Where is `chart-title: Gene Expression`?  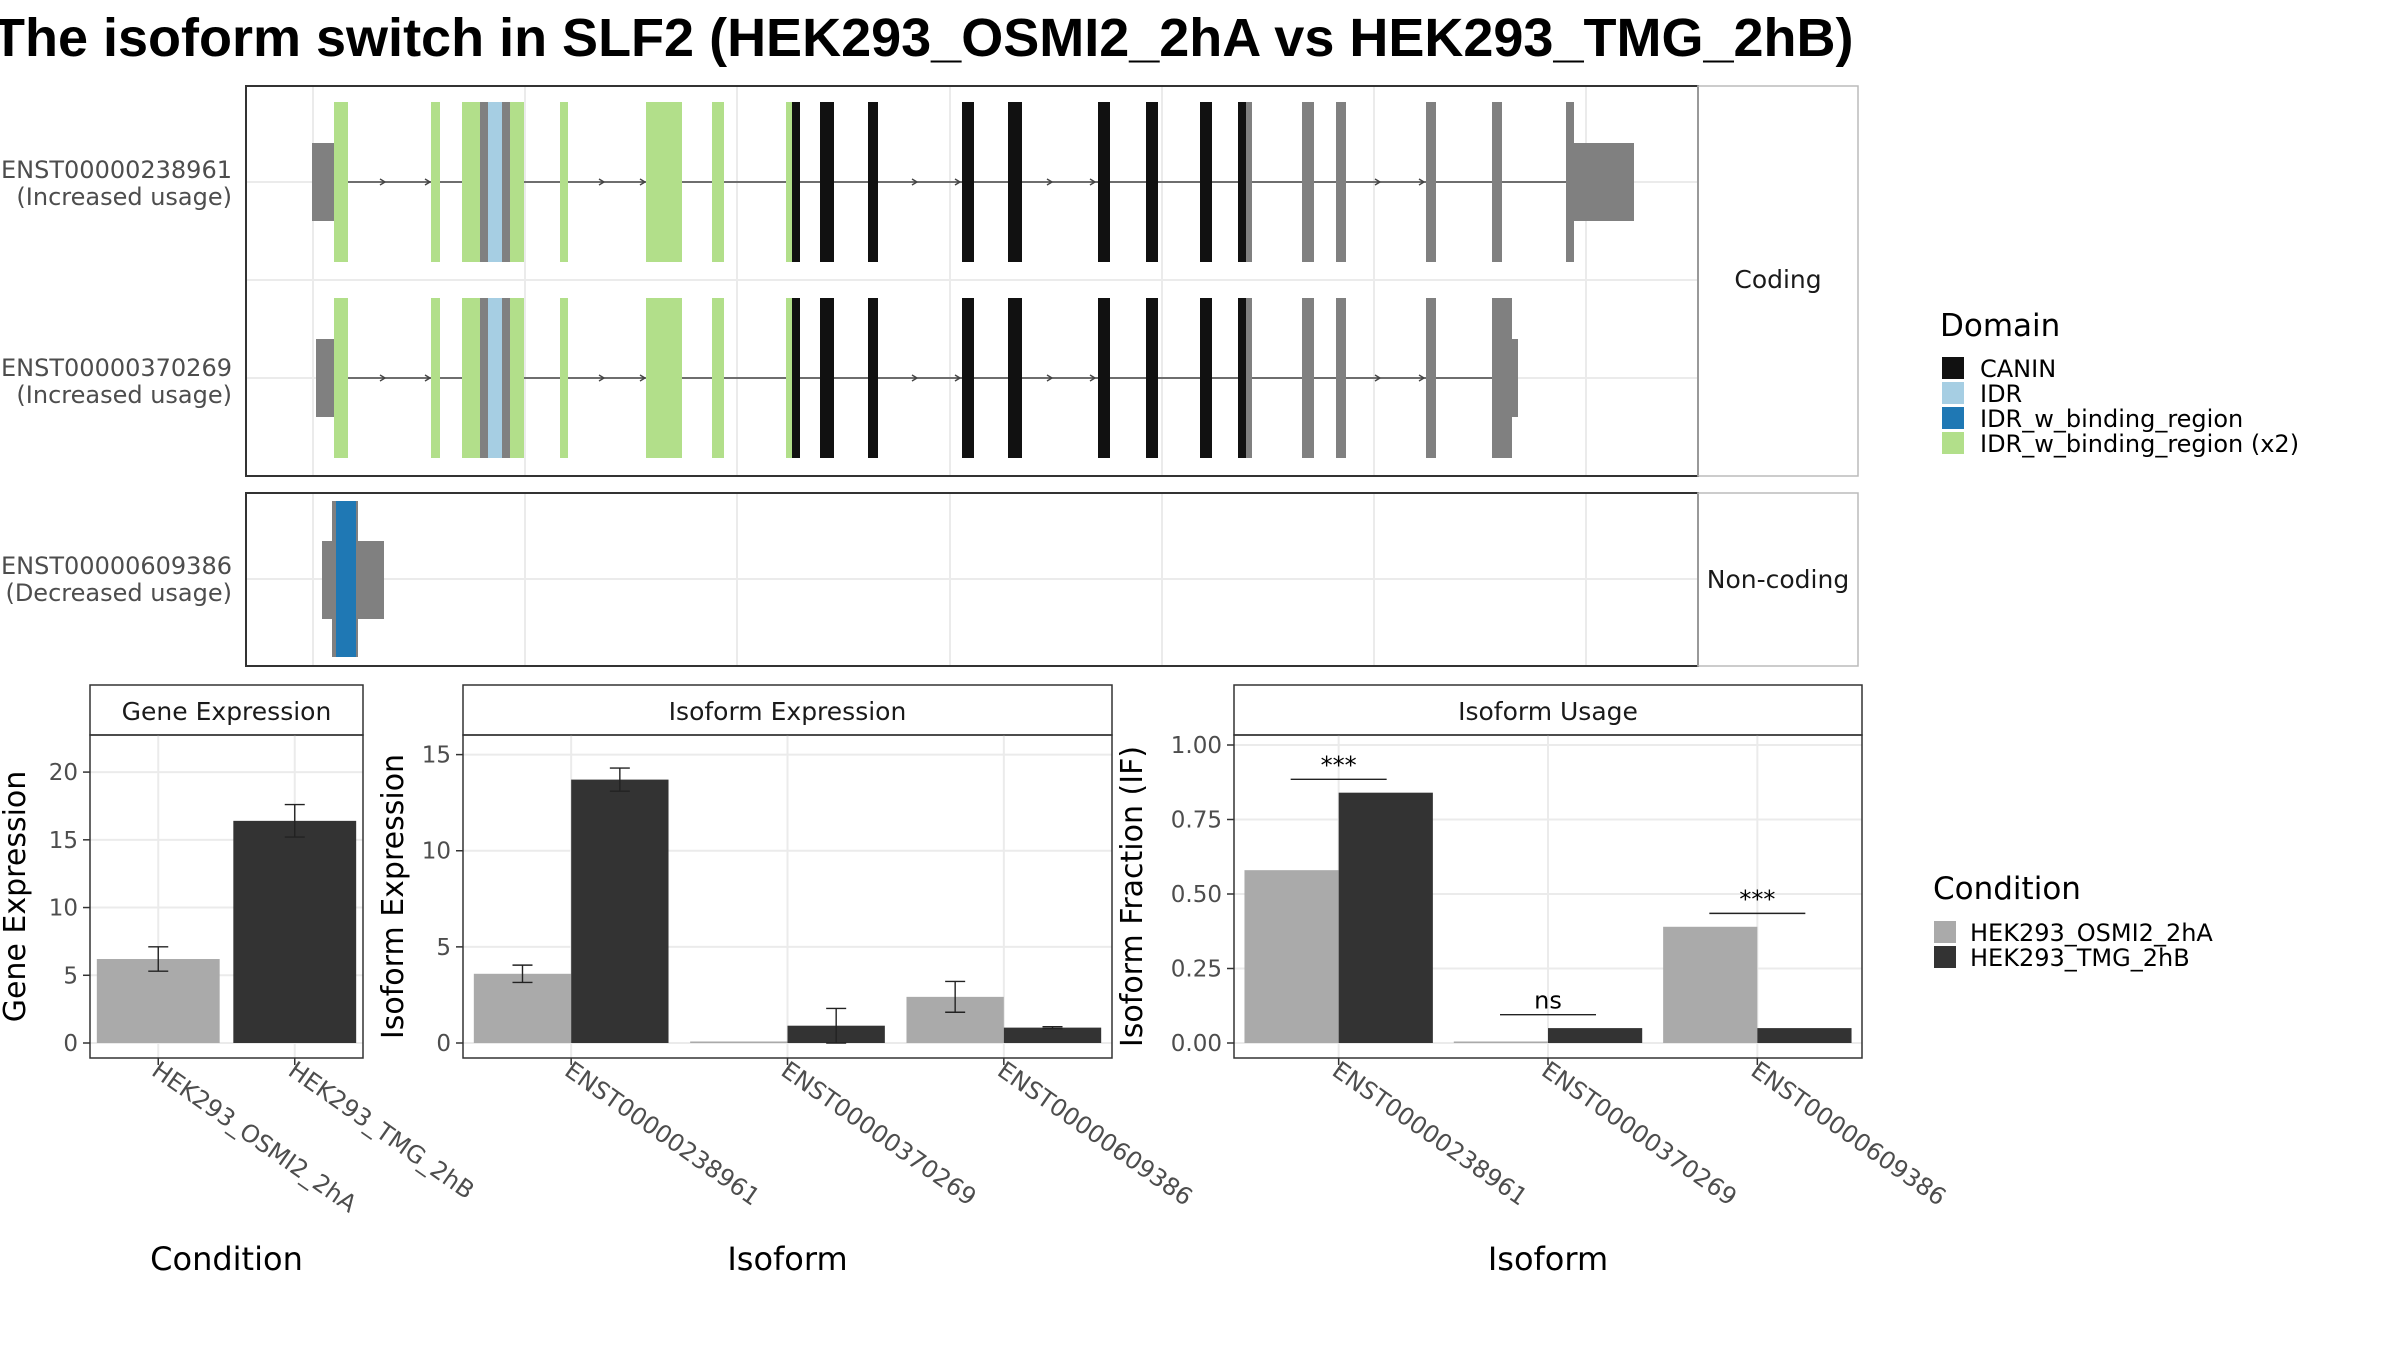
chart-title: Gene Expression is located at coordinates (227, 711).